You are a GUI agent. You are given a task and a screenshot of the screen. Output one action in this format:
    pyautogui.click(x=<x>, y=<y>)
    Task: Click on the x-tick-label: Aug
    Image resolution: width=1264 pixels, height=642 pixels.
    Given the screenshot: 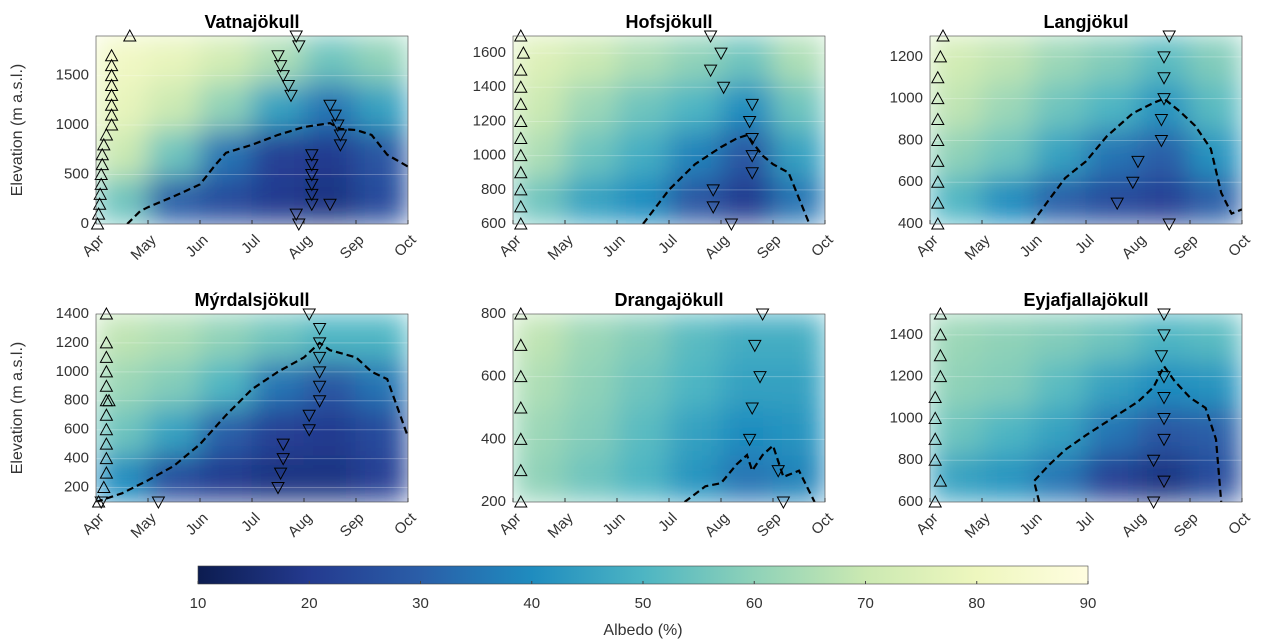 What is the action you would take?
    pyautogui.click(x=1134, y=525)
    